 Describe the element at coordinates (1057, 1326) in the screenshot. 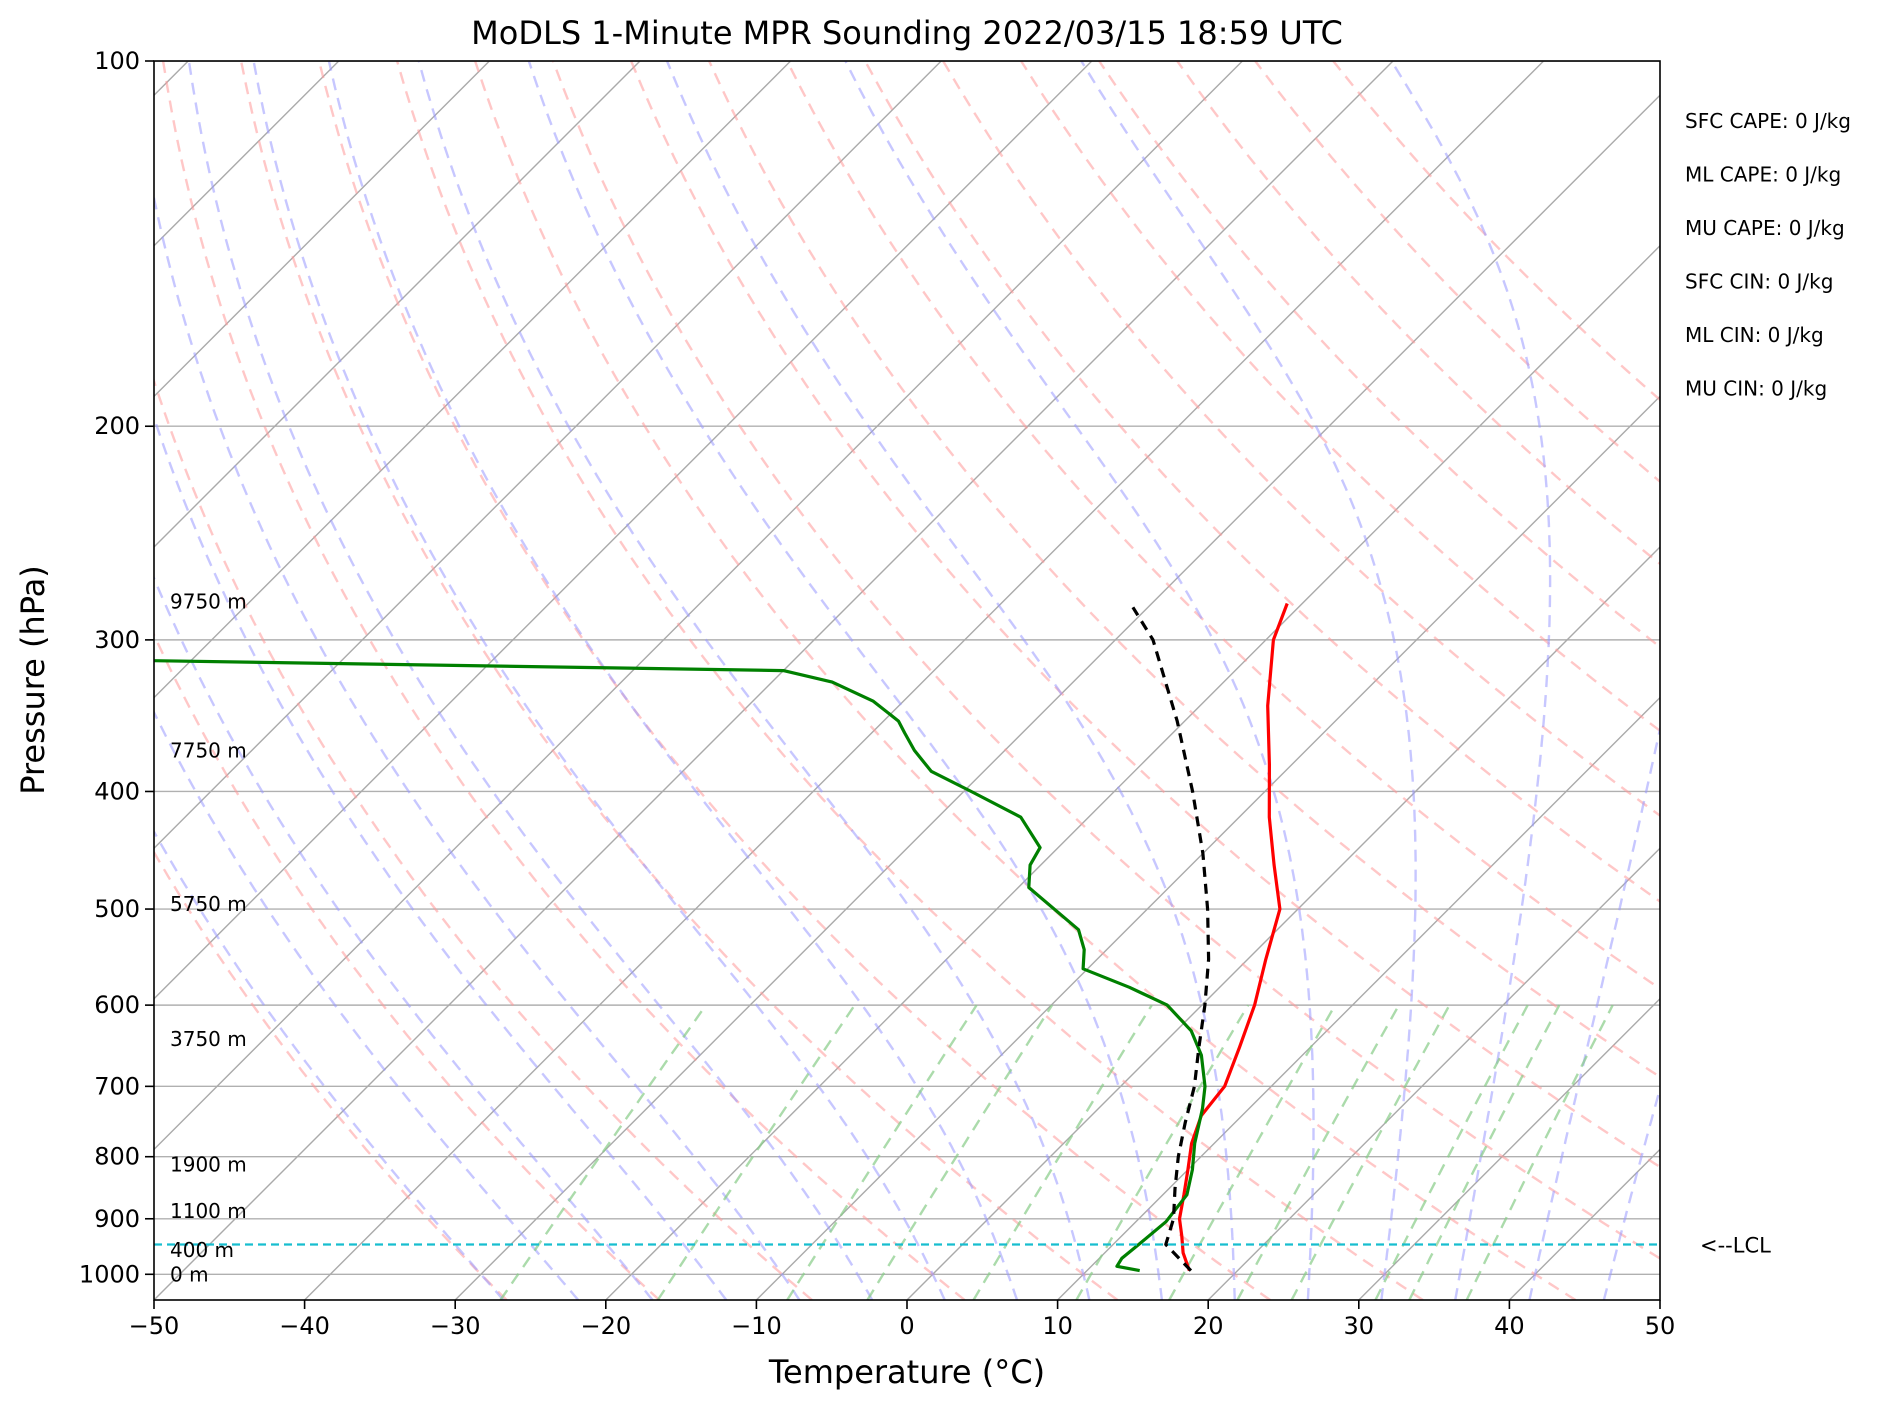

I see `x-tick-label: 10` at that location.